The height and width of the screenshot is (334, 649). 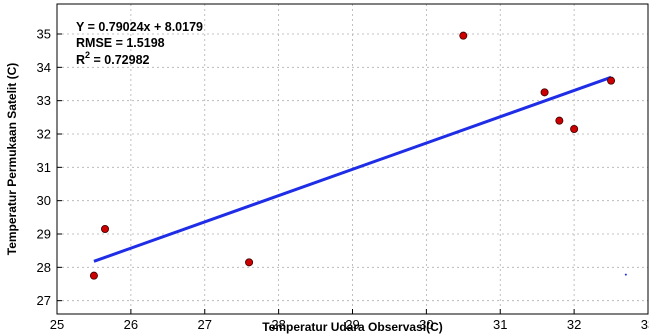 I want to click on y-tick-label: 27, so click(x=44, y=300).